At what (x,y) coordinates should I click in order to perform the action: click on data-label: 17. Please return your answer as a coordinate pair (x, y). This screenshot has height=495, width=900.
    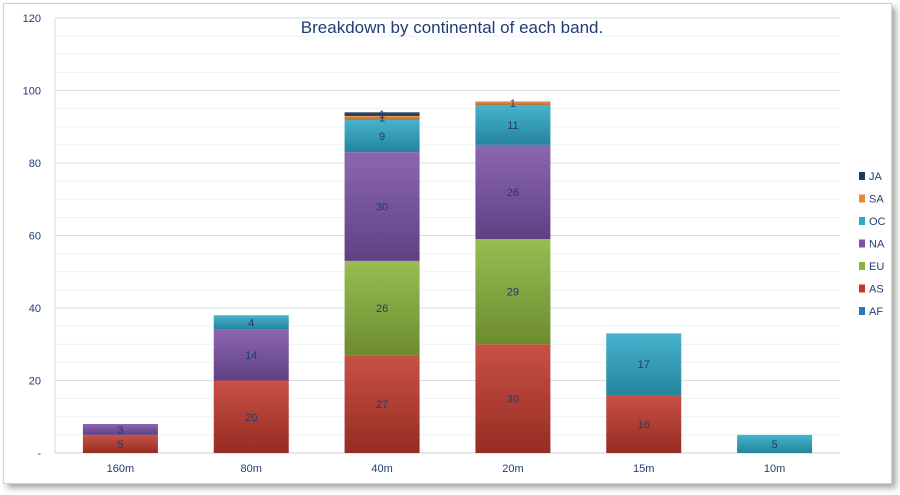
    Looking at the image, I should click on (644, 365).